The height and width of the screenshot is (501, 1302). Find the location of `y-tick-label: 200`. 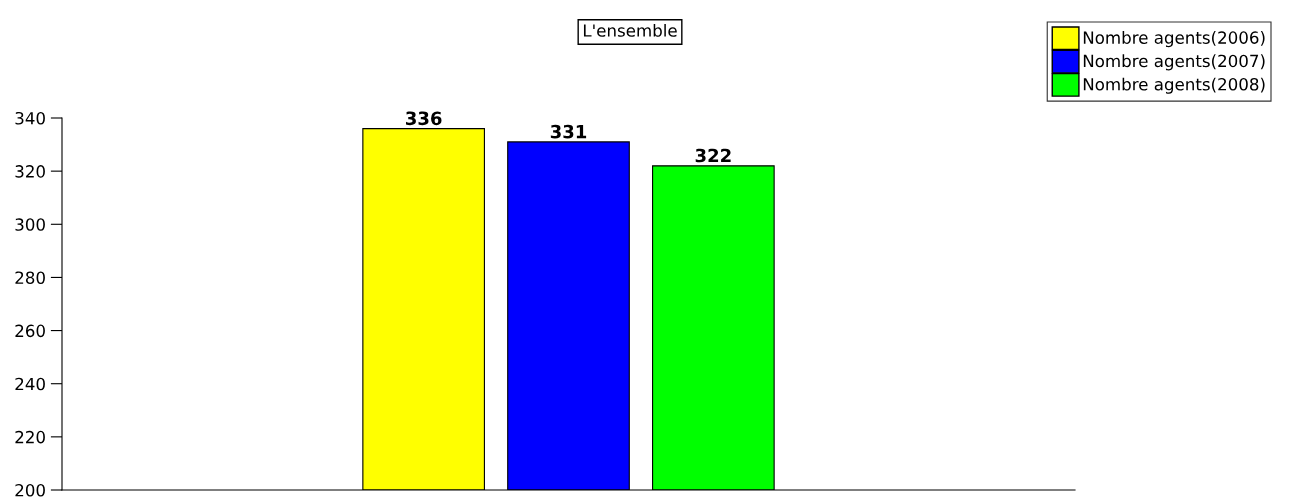

y-tick-label: 200 is located at coordinates (30, 490).